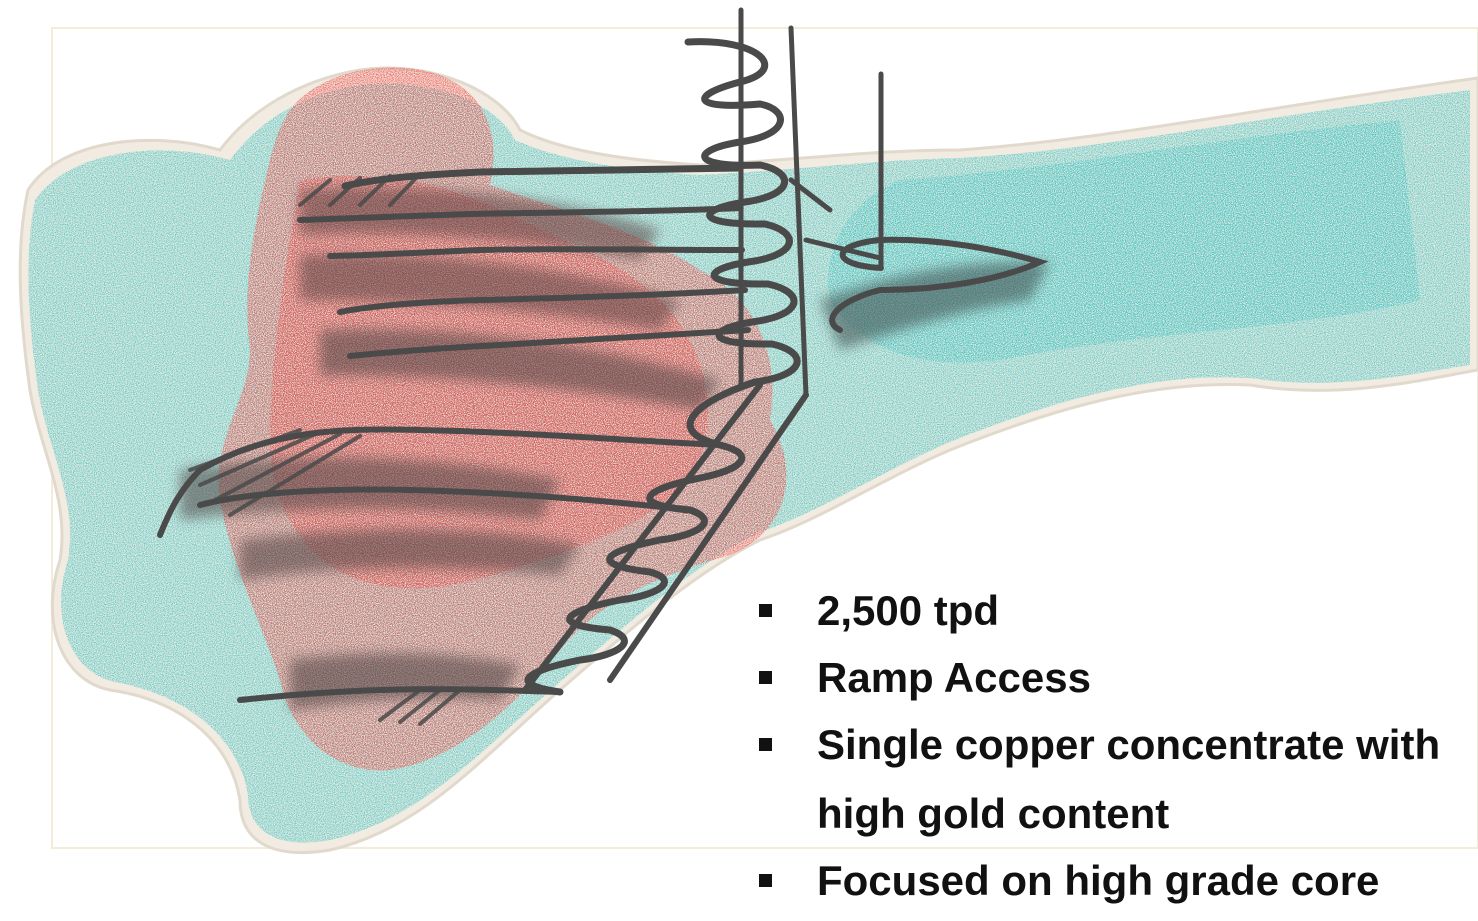 This screenshot has height=921, width=1478. Describe the element at coordinates (1099, 610) in the screenshot. I see `bullet-item-throughput: 2,500 tpd` at that location.